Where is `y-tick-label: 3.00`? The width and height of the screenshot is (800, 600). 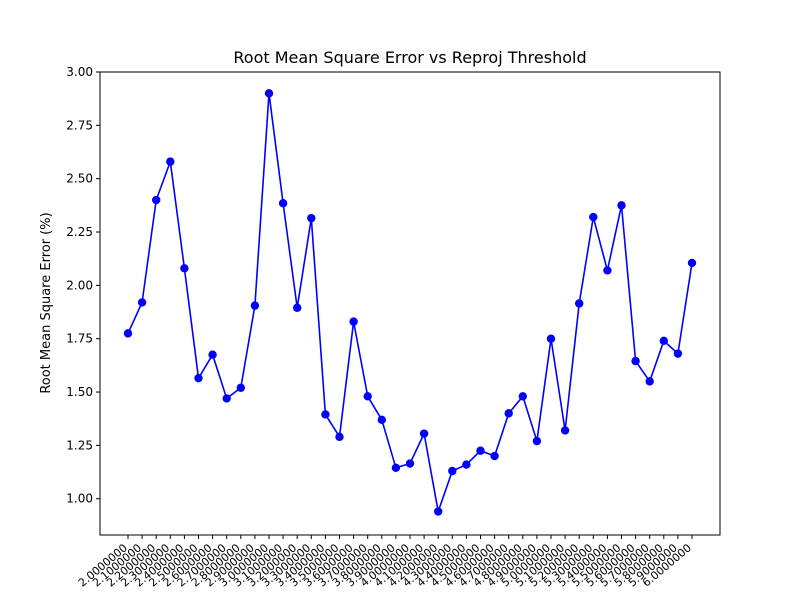 y-tick-label: 3.00 is located at coordinates (79, 72).